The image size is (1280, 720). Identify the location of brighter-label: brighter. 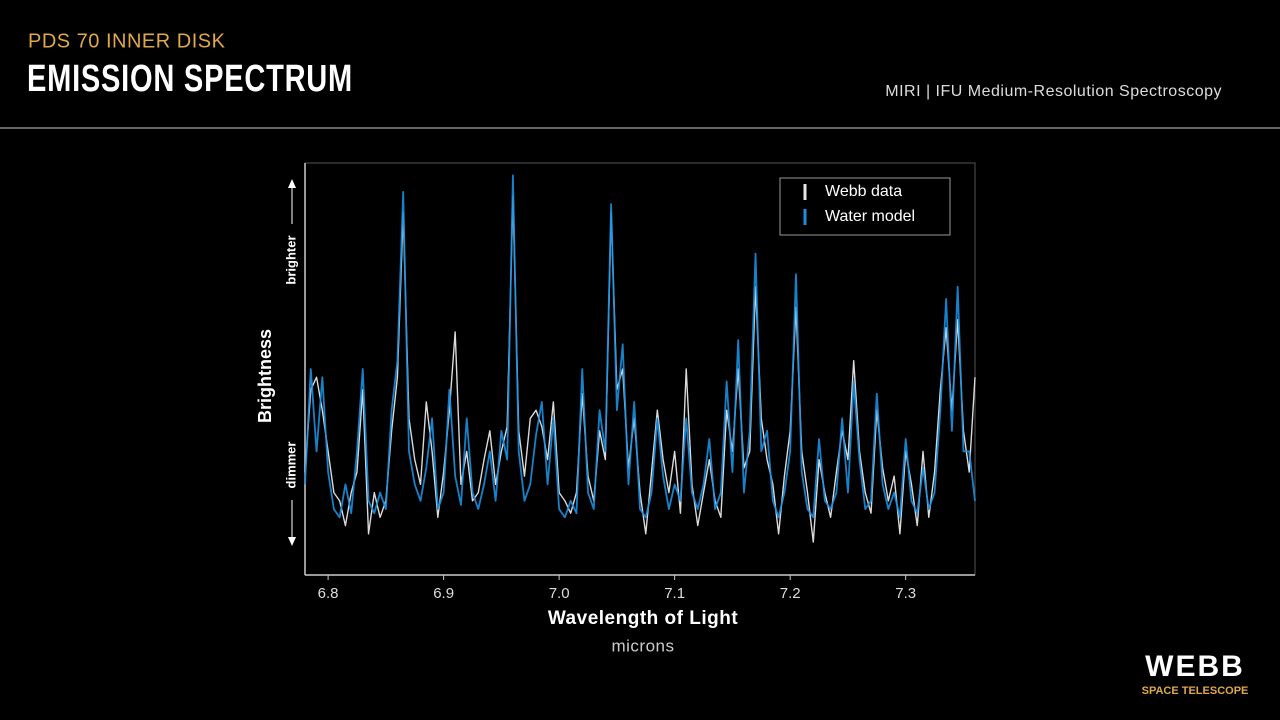
(290, 259).